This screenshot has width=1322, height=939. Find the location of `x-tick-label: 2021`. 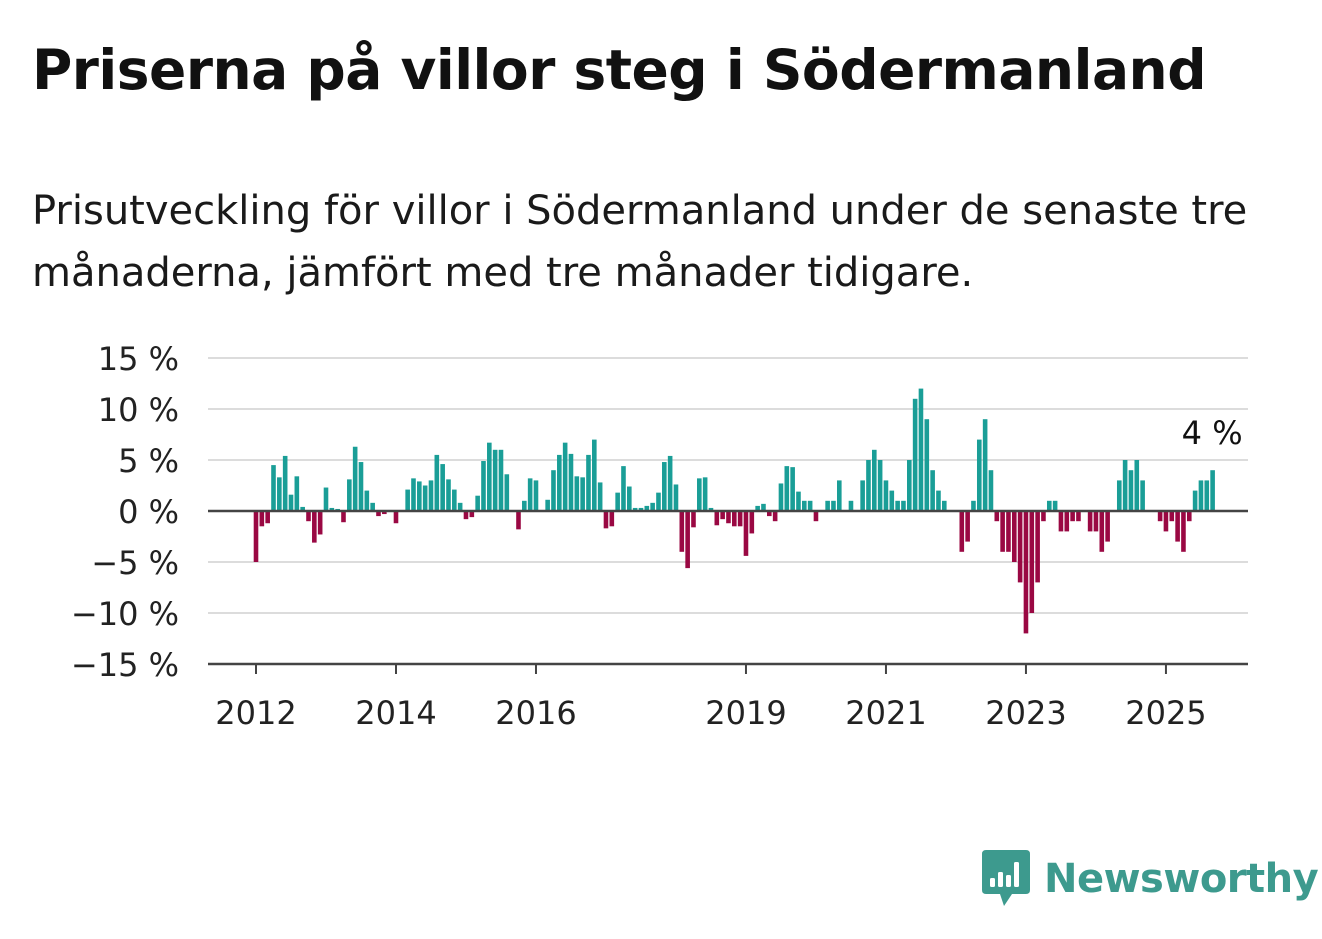

x-tick-label: 2021 is located at coordinates (885, 713).